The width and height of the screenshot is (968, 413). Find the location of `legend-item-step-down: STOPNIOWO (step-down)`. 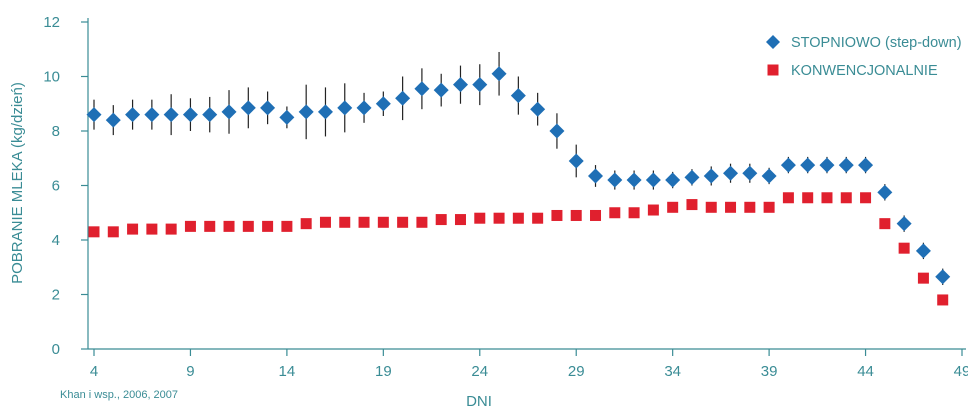

legend-item-step-down: STOPNIOWO (step-down) is located at coordinates (864, 43).